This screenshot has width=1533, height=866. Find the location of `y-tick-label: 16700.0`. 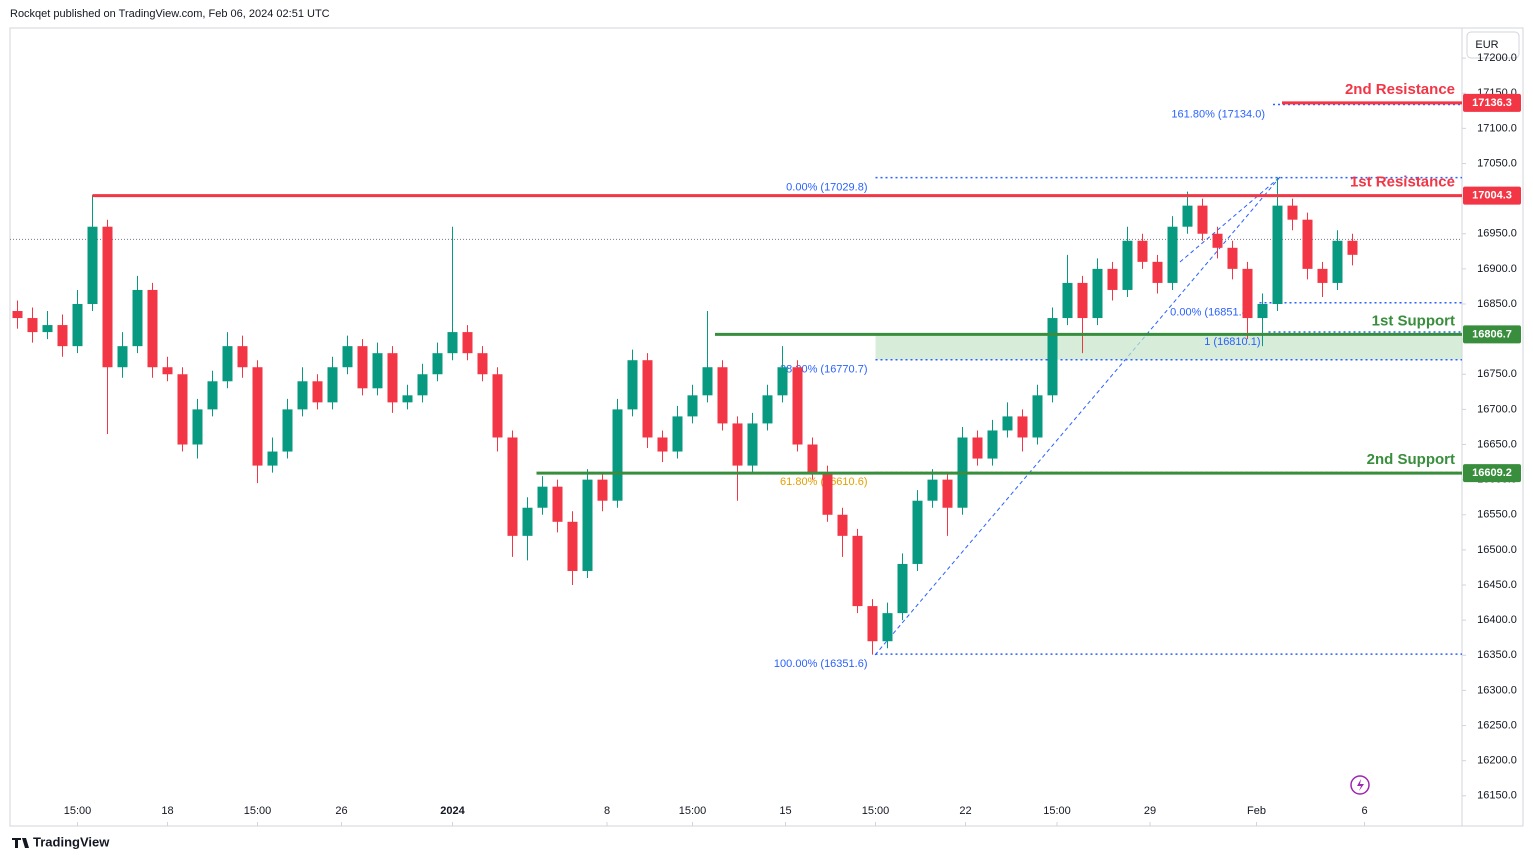

y-tick-label: 16700.0 is located at coordinates (1497, 409).